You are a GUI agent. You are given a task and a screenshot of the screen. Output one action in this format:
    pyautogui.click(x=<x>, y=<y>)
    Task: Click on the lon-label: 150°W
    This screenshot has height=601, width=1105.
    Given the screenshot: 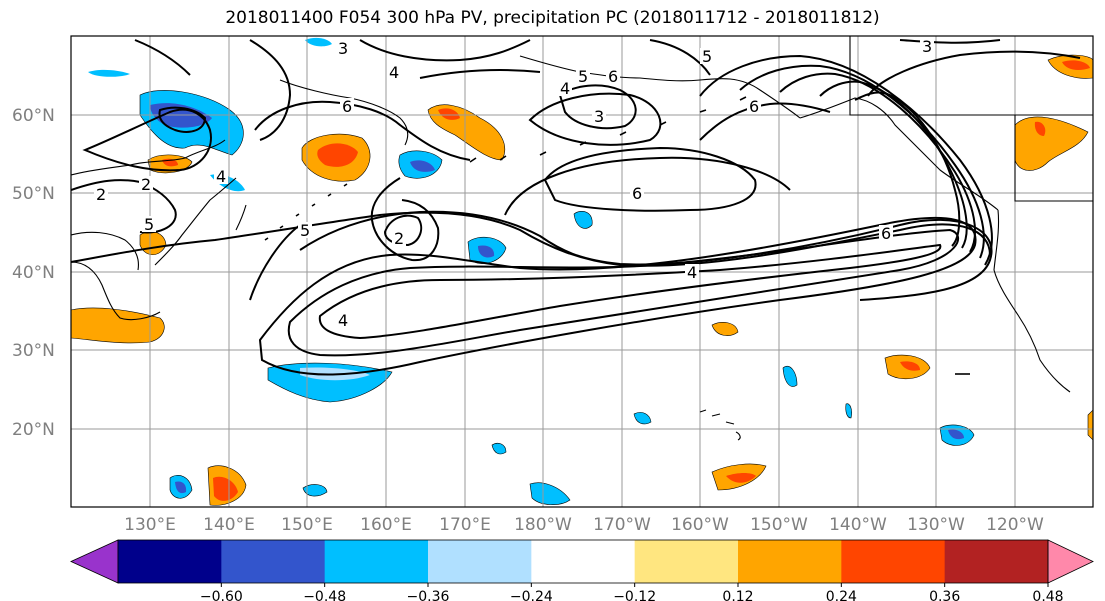 What is the action you would take?
    pyautogui.click(x=779, y=525)
    